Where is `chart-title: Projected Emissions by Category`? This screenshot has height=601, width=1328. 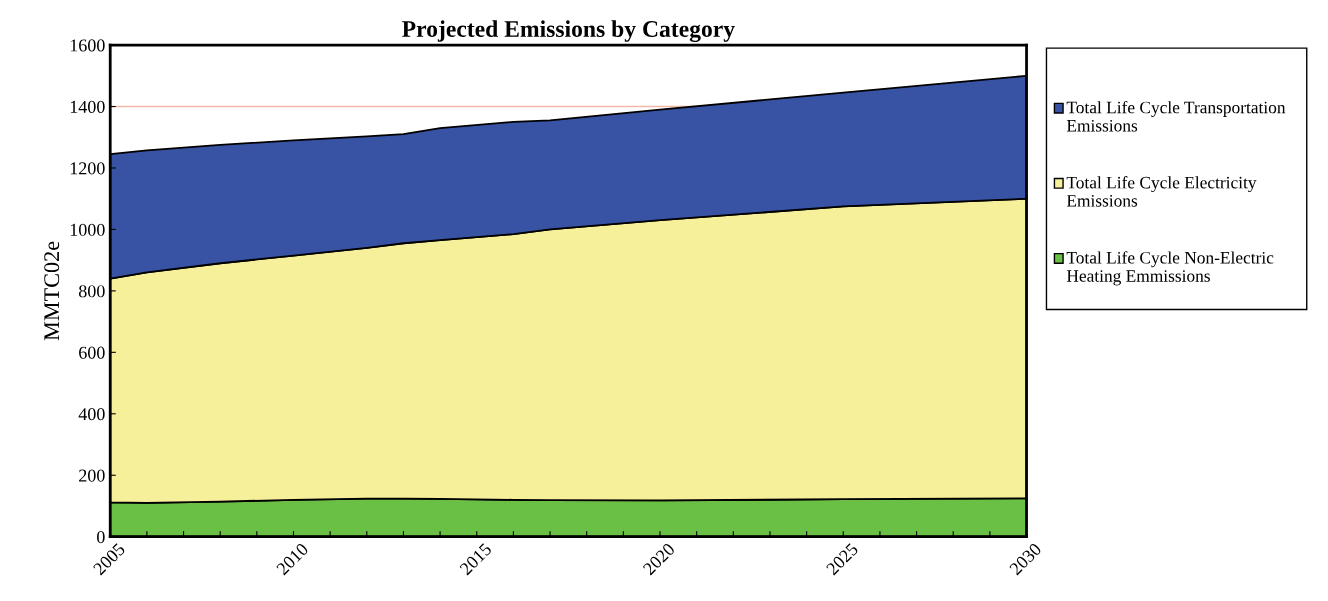 chart-title: Projected Emissions by Category is located at coordinates (568, 31).